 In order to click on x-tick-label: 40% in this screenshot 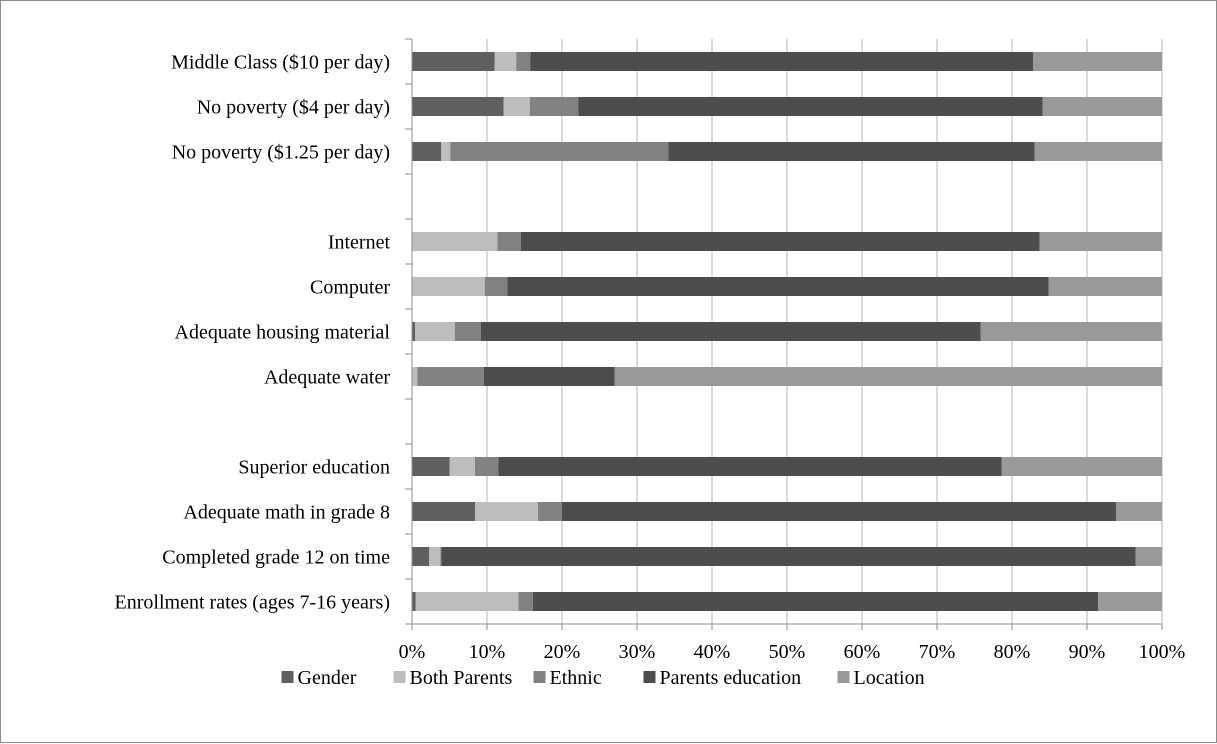, I will do `click(712, 652)`.